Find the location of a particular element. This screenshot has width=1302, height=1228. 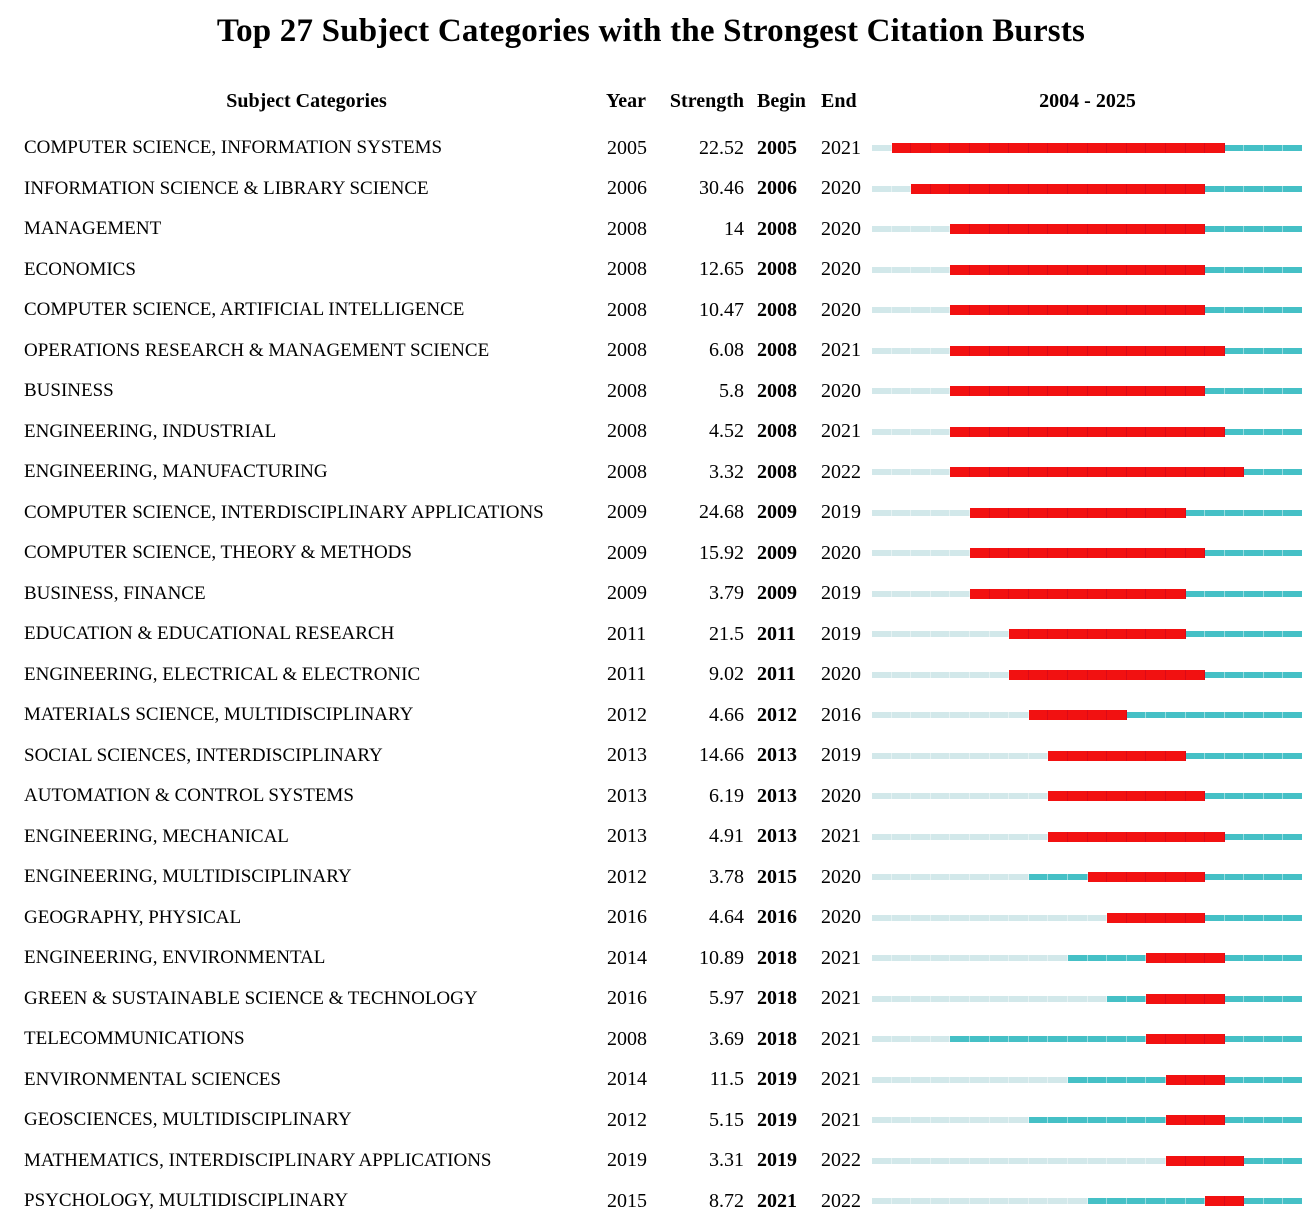

subject-cell: ENGINEERING, MULTIDISCIPLINARY is located at coordinates (188, 877).